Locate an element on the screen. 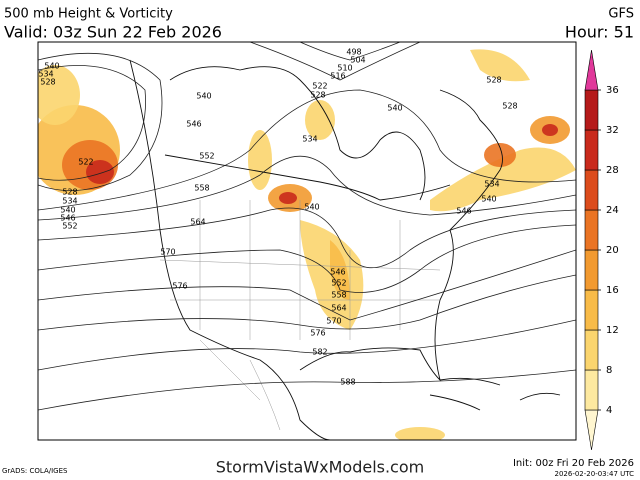  contour-label: 504 is located at coordinates (357, 60).